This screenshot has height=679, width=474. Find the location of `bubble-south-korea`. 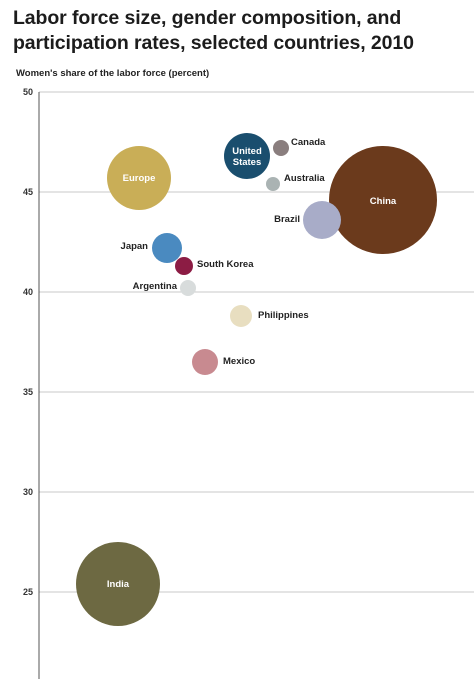

bubble-south-korea is located at coordinates (184, 266).